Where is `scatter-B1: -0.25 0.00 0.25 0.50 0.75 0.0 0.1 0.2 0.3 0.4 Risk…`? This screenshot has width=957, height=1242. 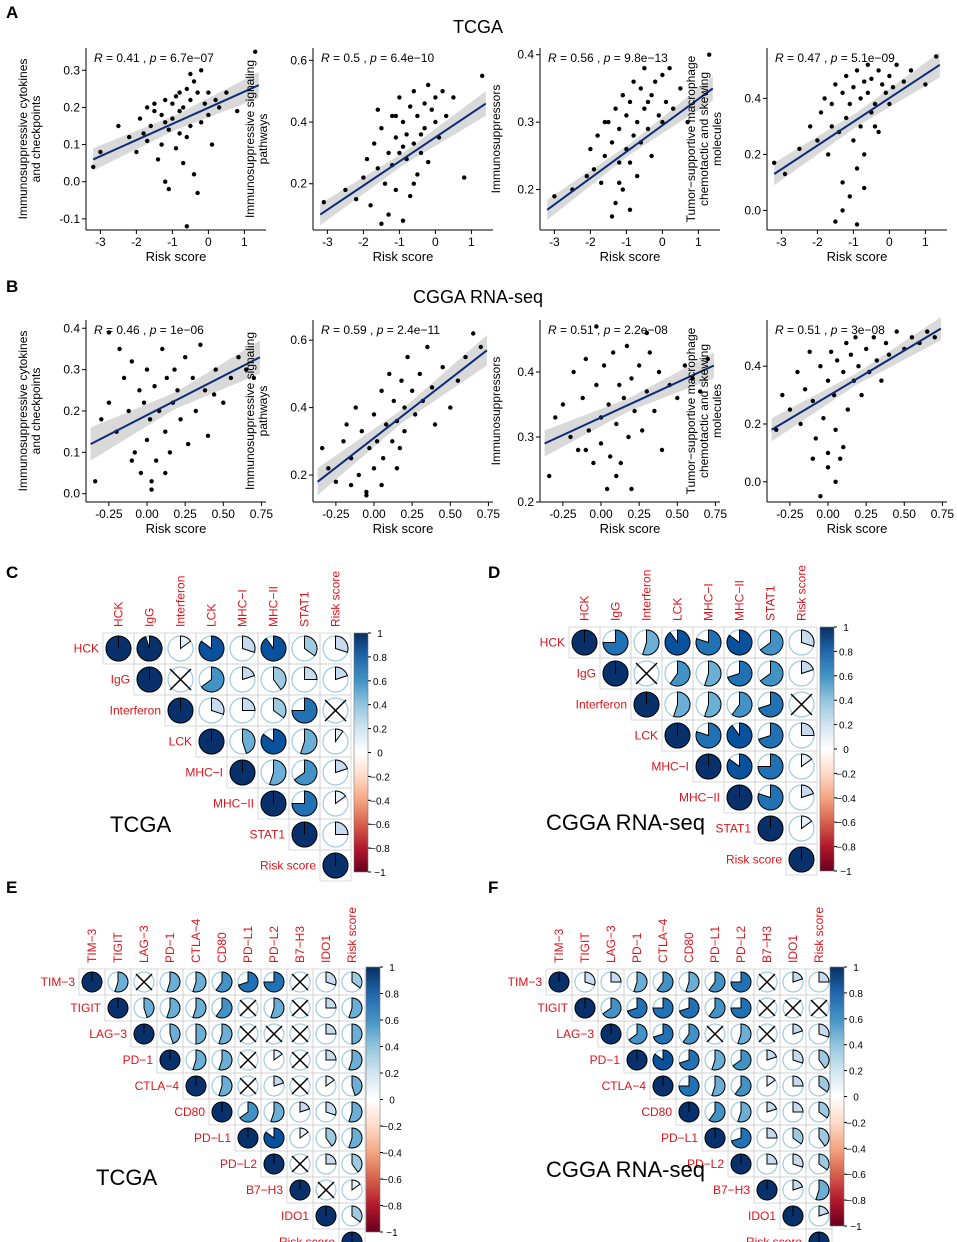
scatter-B1: -0.25 0.00 0.25 0.50 0.75 0.0 0.1 0.2 0.3 0.4 Risk… is located at coordinates (144, 428).